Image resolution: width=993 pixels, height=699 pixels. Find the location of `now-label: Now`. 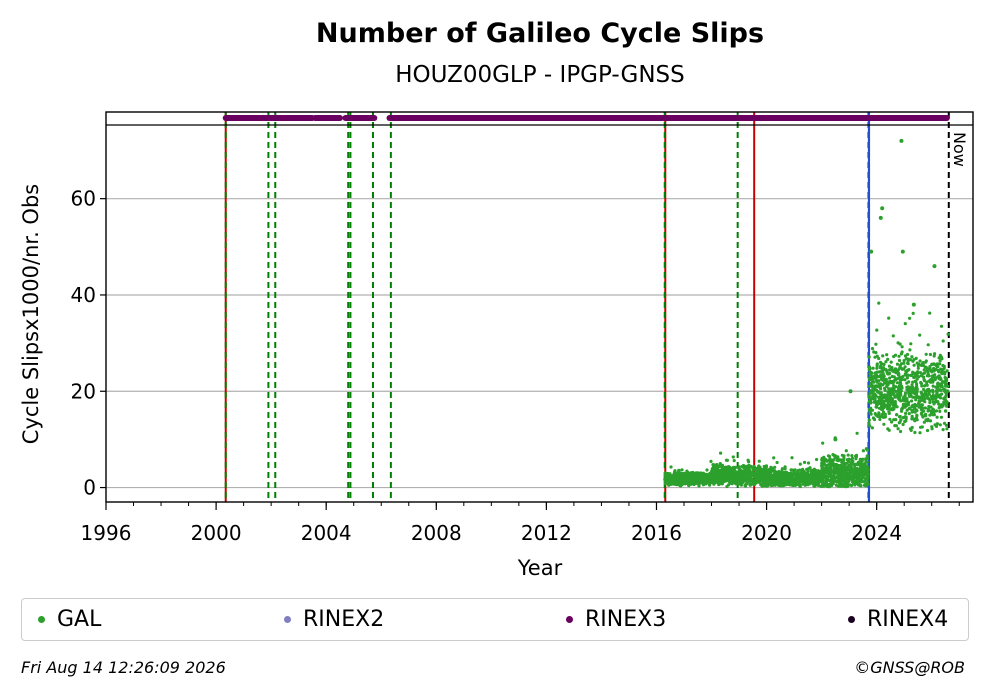

now-label: Now is located at coordinates (959, 149).